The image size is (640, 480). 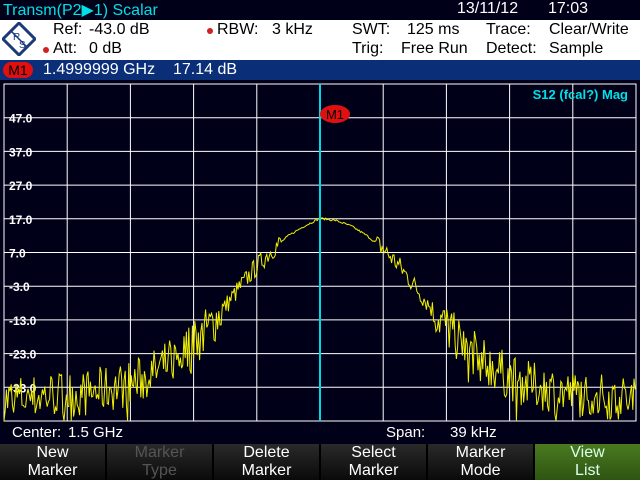 I want to click on trace-label: Trace:, so click(x=508, y=29).